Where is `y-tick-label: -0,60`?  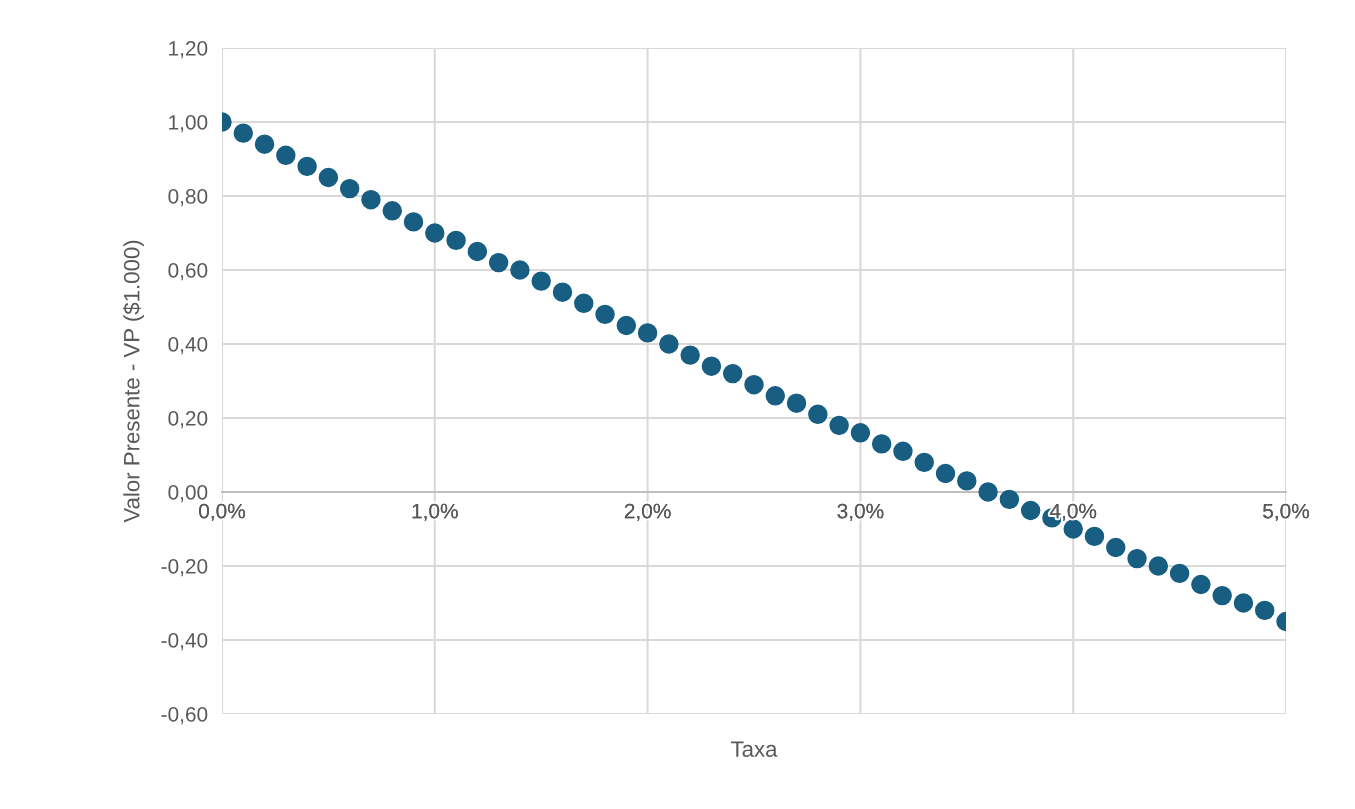 y-tick-label: -0,60 is located at coordinates (184, 716).